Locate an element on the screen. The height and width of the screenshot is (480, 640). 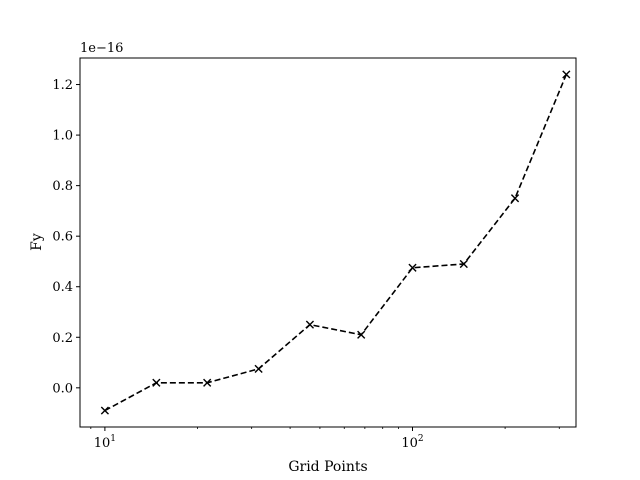
y-offset-text: 1e−16 is located at coordinates (101, 48).